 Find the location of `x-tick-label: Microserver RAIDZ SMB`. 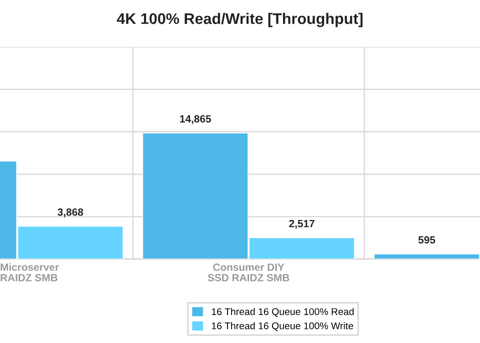

x-tick-label: Microserver RAIDZ SMB is located at coordinates (29, 272).